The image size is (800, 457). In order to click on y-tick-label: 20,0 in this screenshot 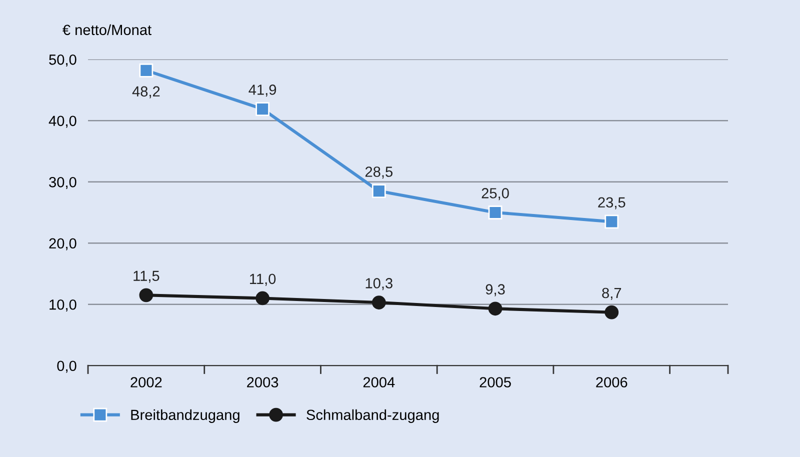, I will do `click(62, 244)`.